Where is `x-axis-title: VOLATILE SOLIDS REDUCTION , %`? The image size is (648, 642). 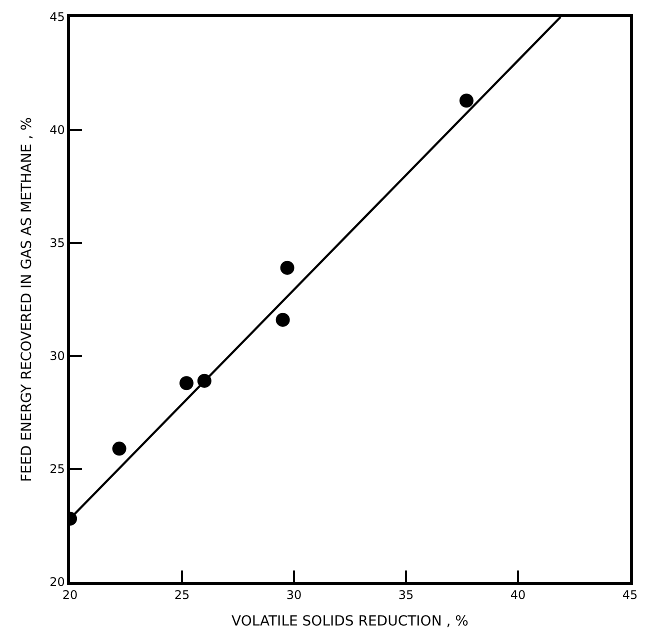
x-axis-title: VOLATILE SOLIDS REDUCTION , % is located at coordinates (350, 621).